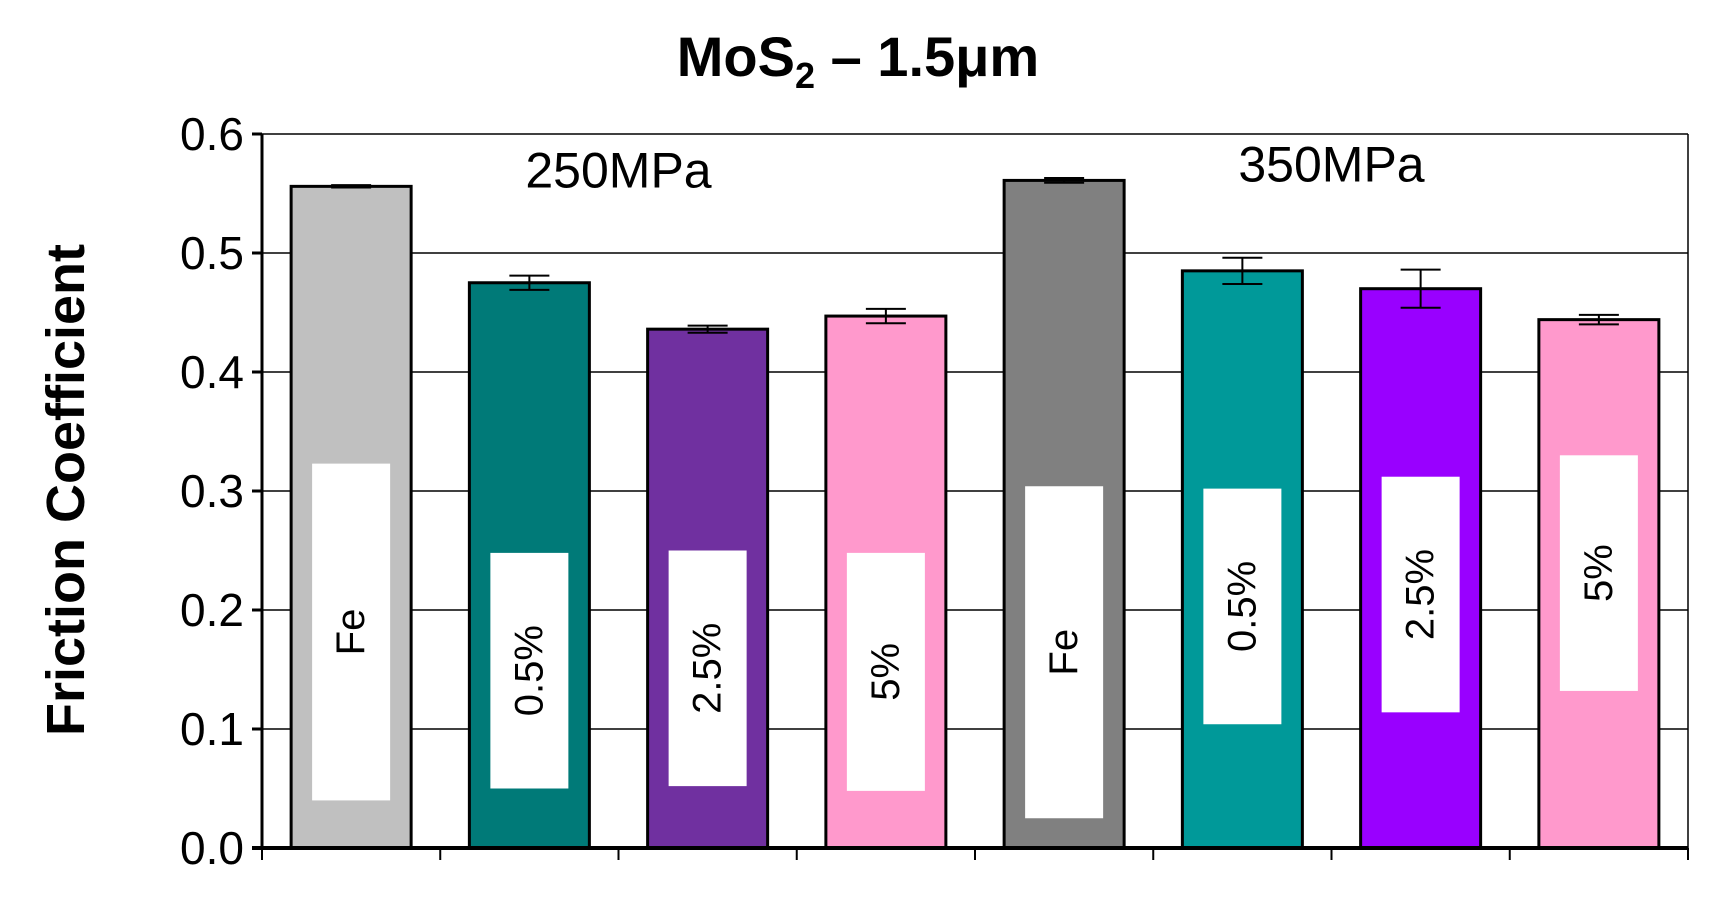  I want to click on y-tick-label: 0.3, so click(212, 491).